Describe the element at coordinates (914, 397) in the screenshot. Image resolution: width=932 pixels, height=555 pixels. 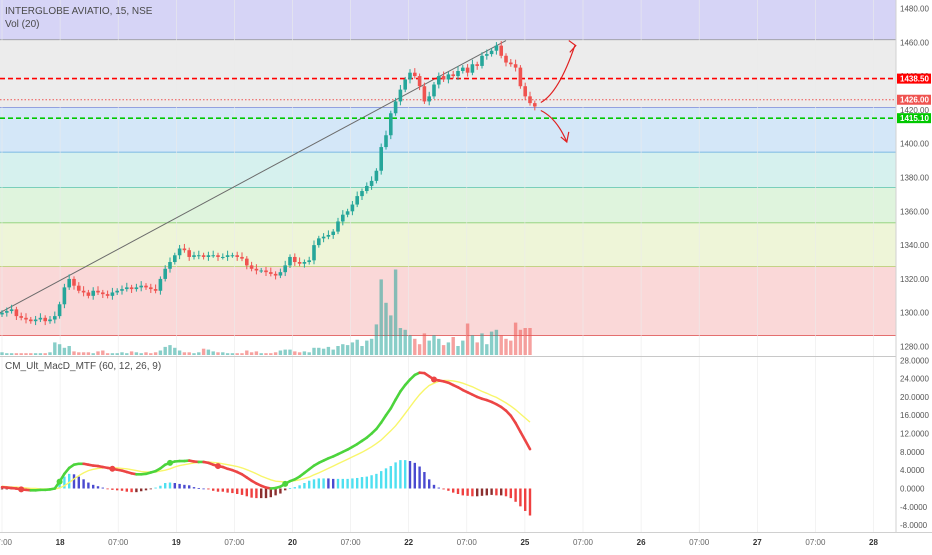
I see `macd-tick-label: 20.0000` at that location.